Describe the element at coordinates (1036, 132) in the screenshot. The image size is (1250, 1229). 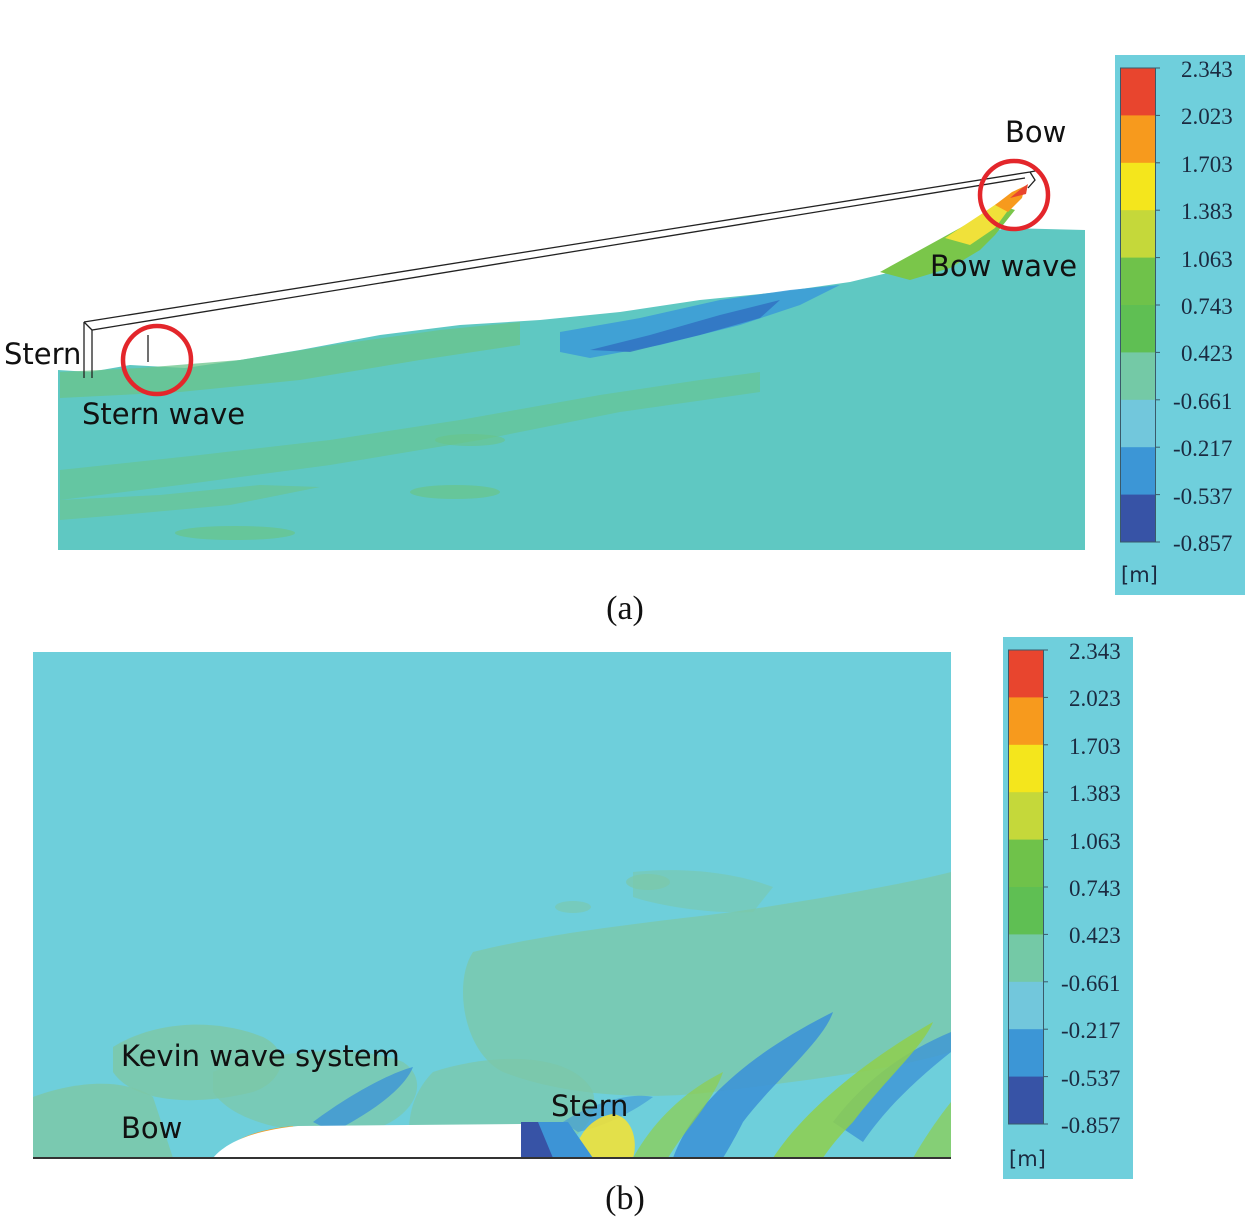
I see `bow-label: Bow` at that location.